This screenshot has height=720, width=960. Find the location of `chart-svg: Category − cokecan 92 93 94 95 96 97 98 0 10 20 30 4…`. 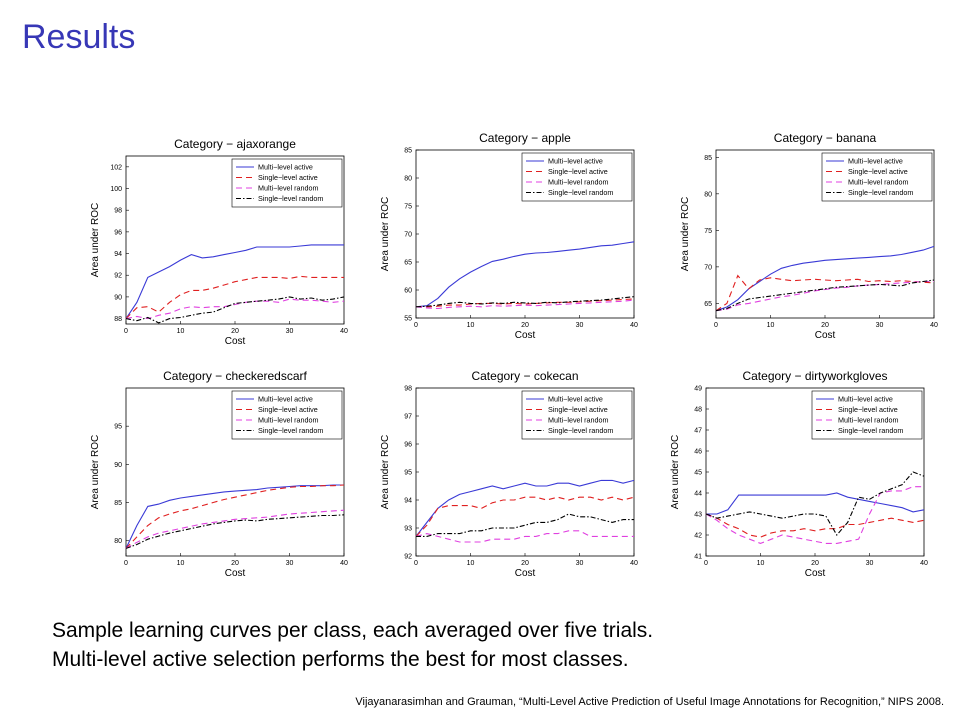

chart-svg: Category − cokecan 92 93 94 95 96 97 98 0 10 20 30 4… is located at coordinates (509, 474).